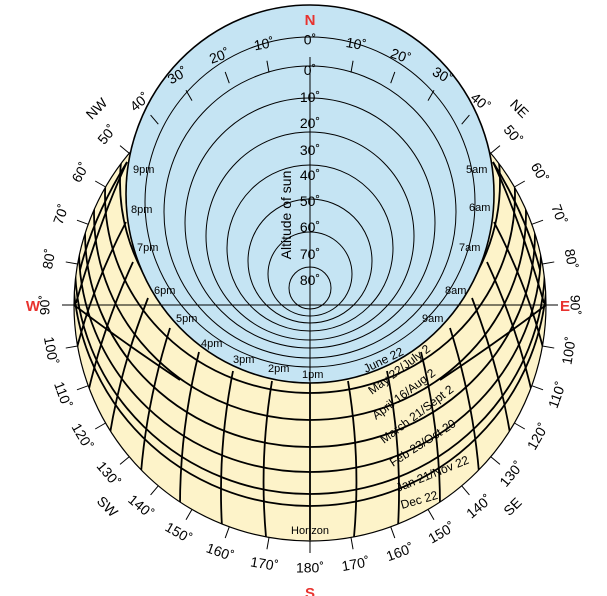 The width and height of the screenshot is (607, 596). Describe the element at coordinates (571, 259) in the screenshot. I see `azimuth-label-east: 80˚` at that location.